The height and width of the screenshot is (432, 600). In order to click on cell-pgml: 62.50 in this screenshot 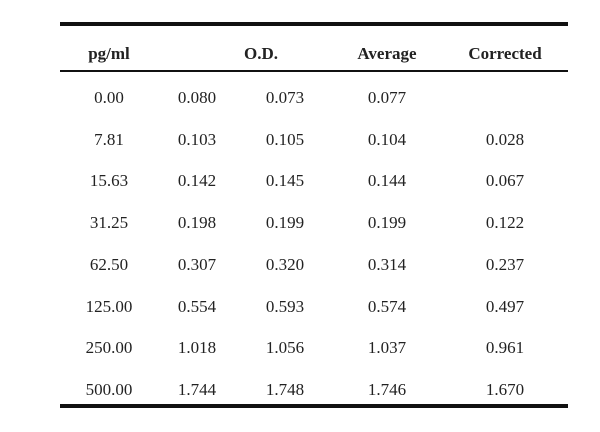, I will do `click(109, 264)`.